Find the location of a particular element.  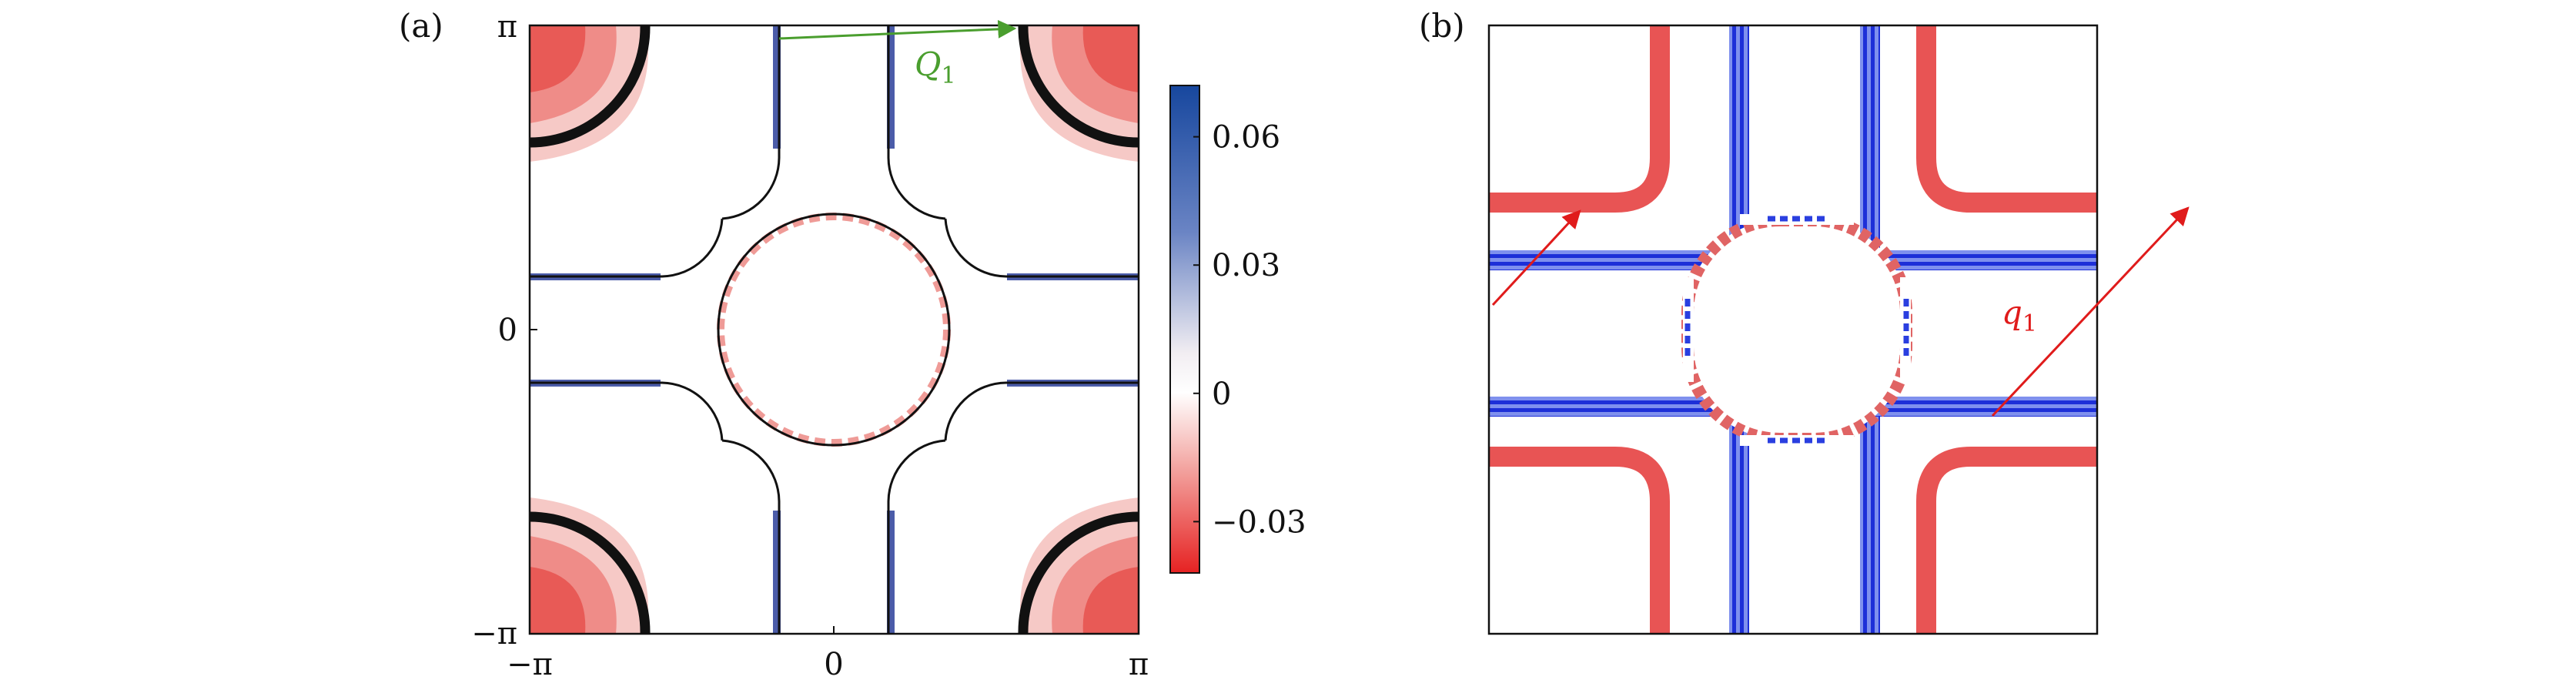

y-tick-pi: π is located at coordinates (507, 27).